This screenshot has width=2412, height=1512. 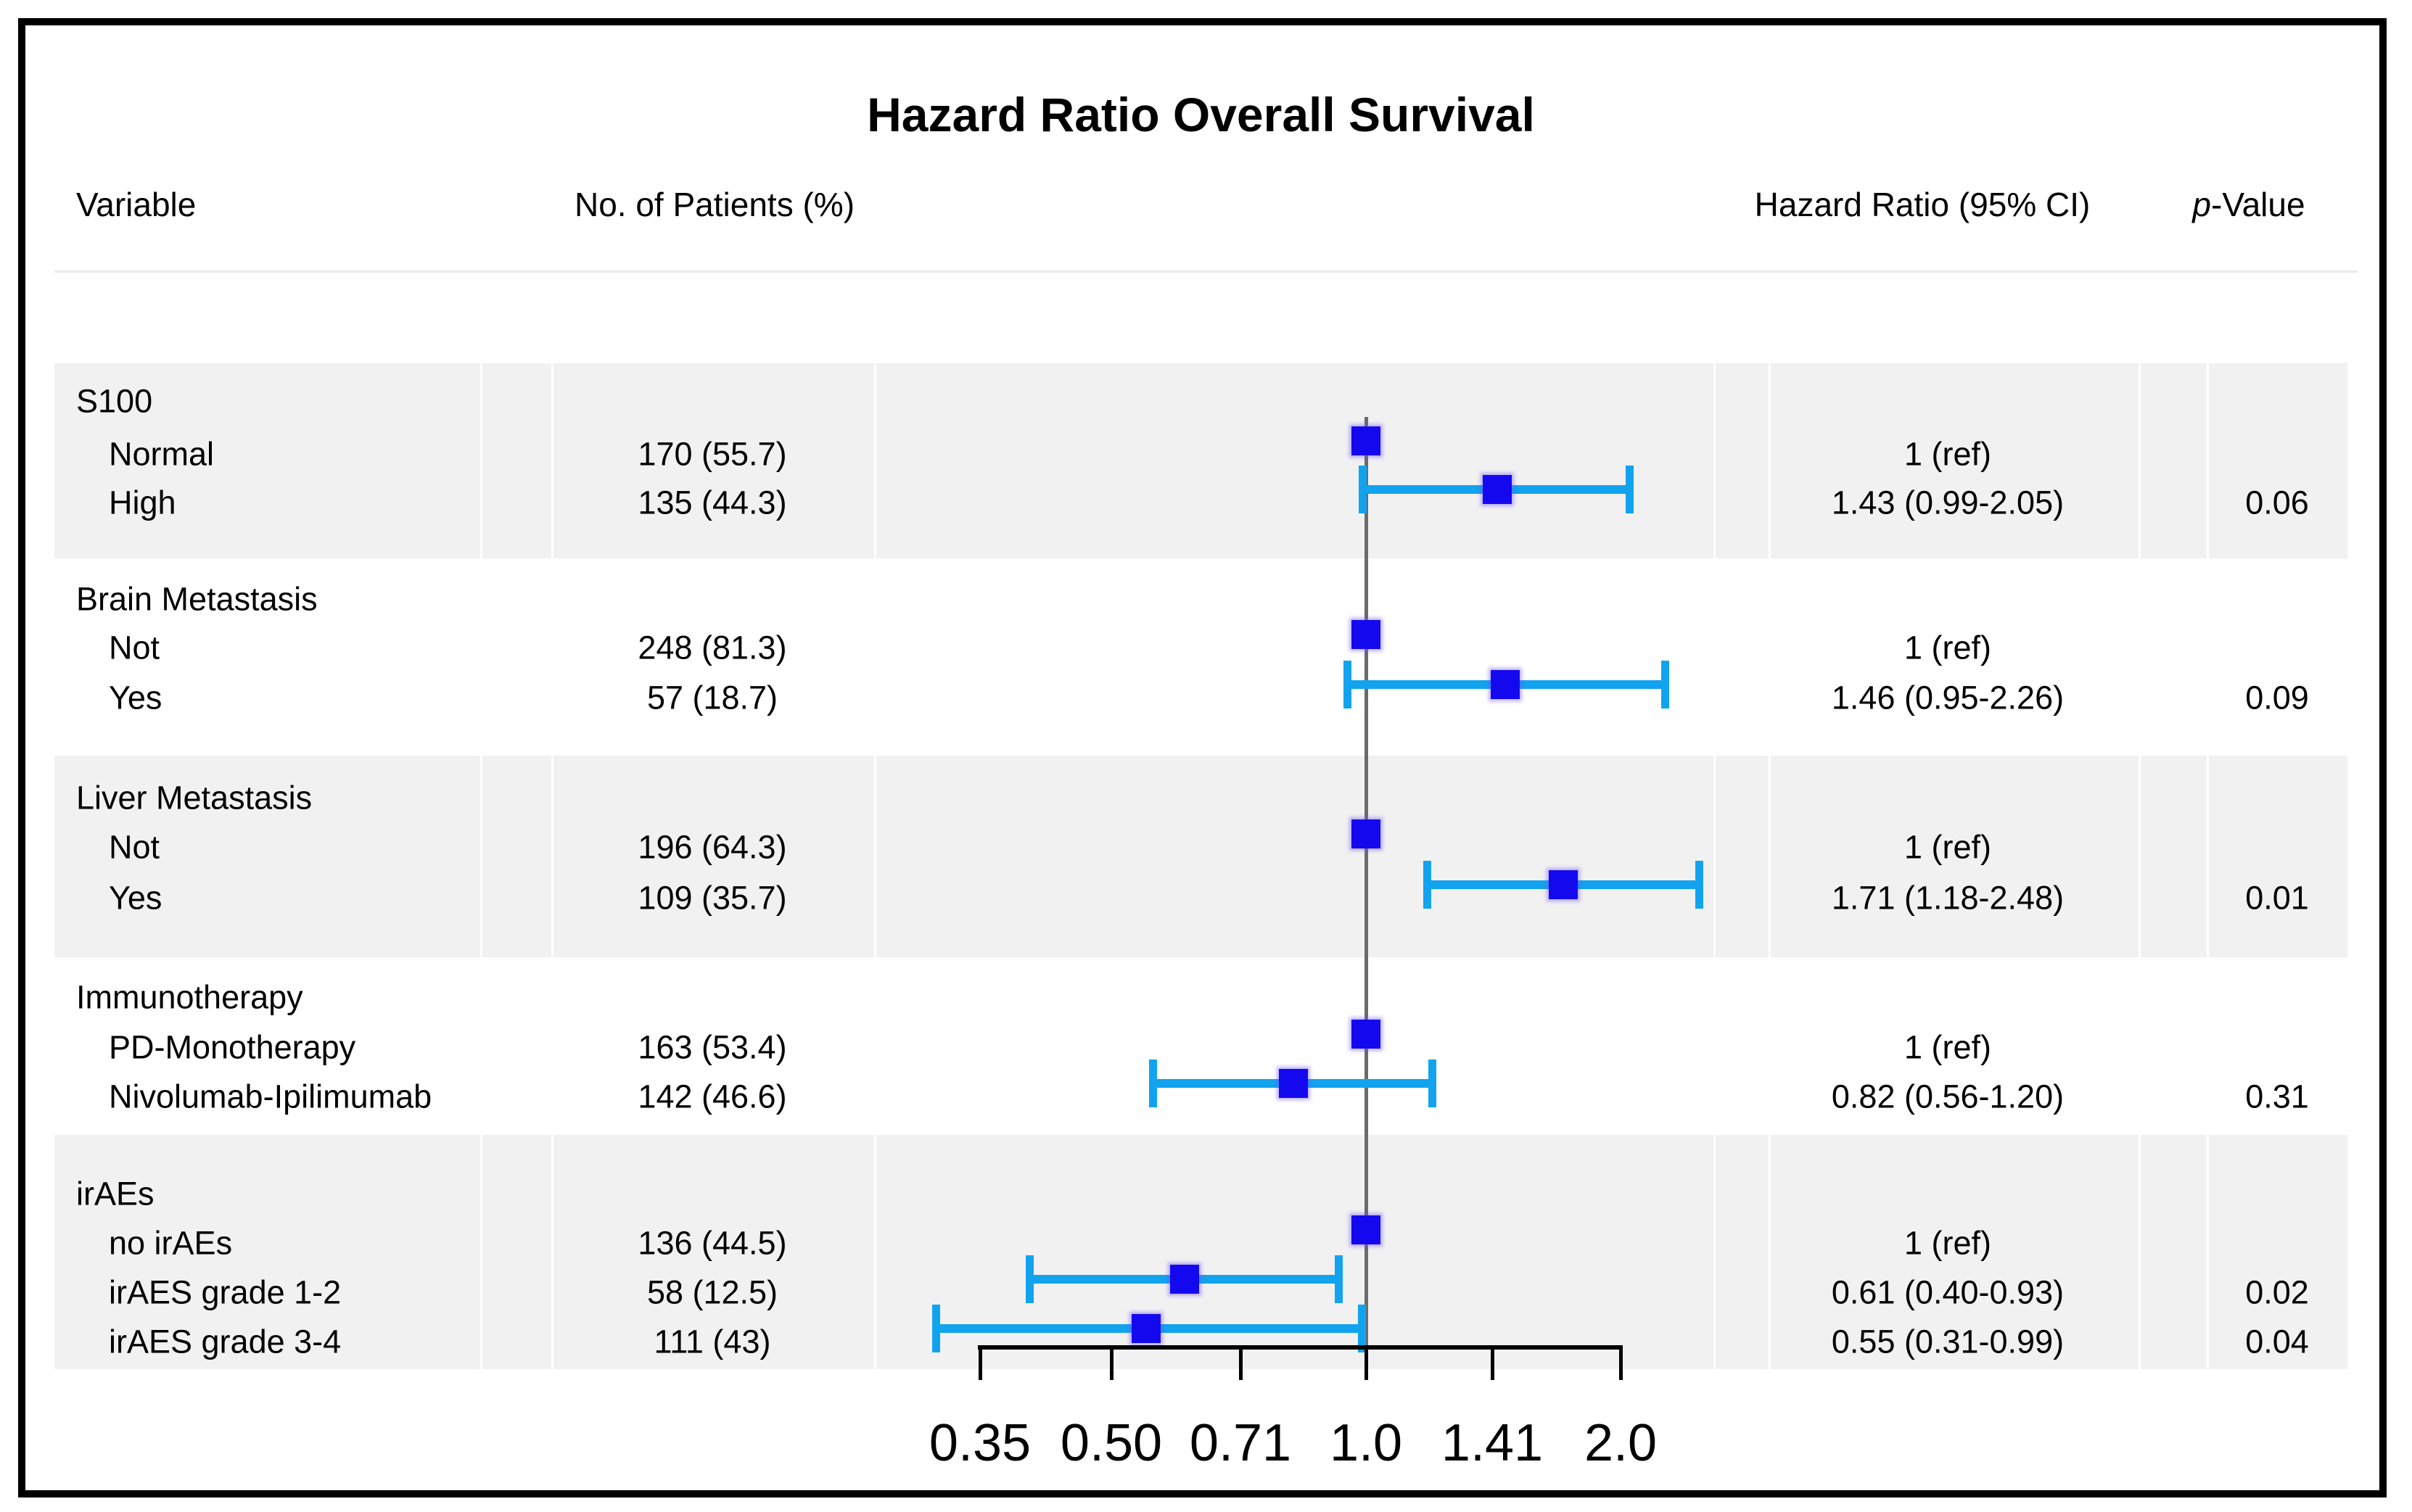 I want to click on row-label: Yes, so click(x=135, y=898).